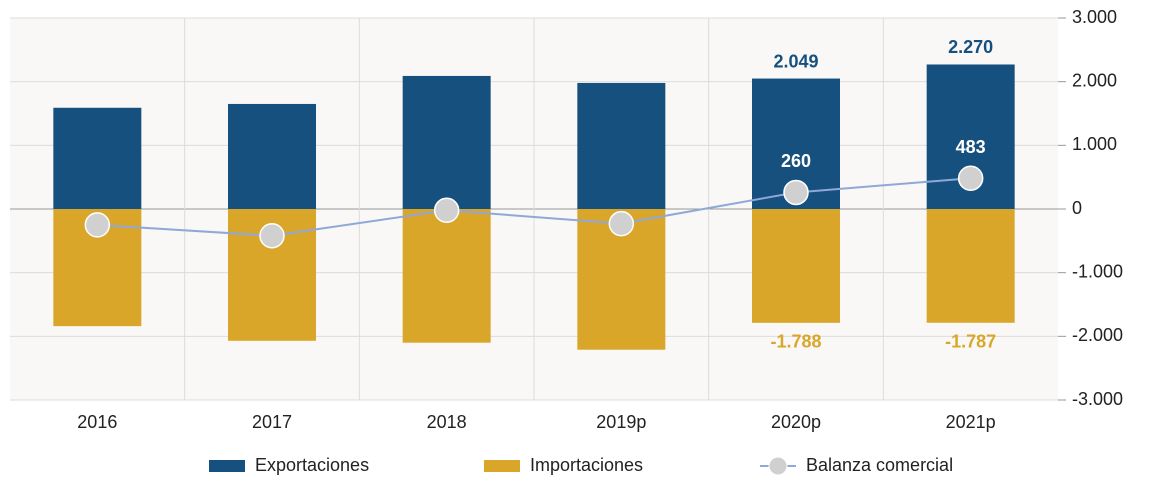  Describe the element at coordinates (1097, 399) in the screenshot. I see `y-tick-label: -3.000` at that location.